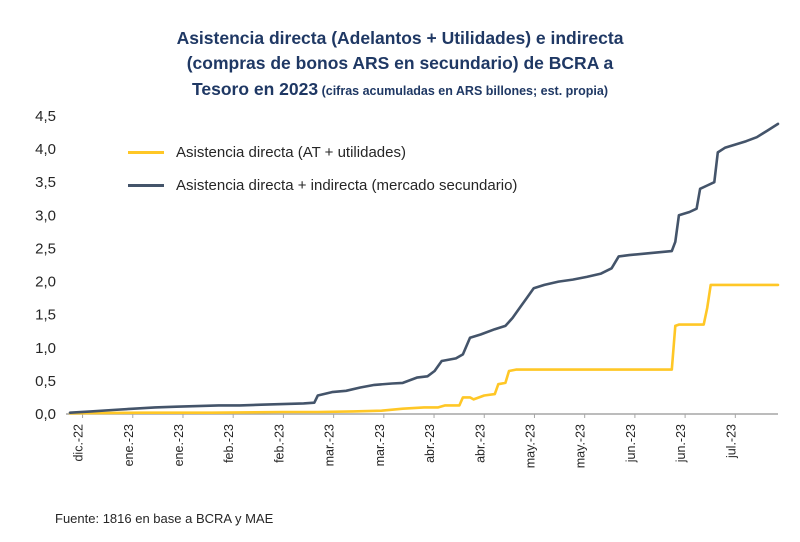 This screenshot has width=800, height=542. What do you see at coordinates (146, 153) in the screenshot?
I see `legend-swatch-directa` at bounding box center [146, 153].